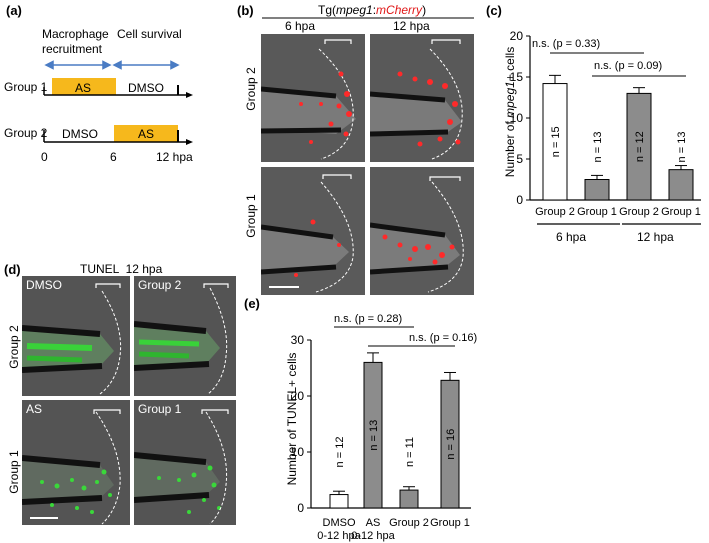 This screenshot has width=709, height=543. I want to click on y-tick-label: 30, so click(298, 340).